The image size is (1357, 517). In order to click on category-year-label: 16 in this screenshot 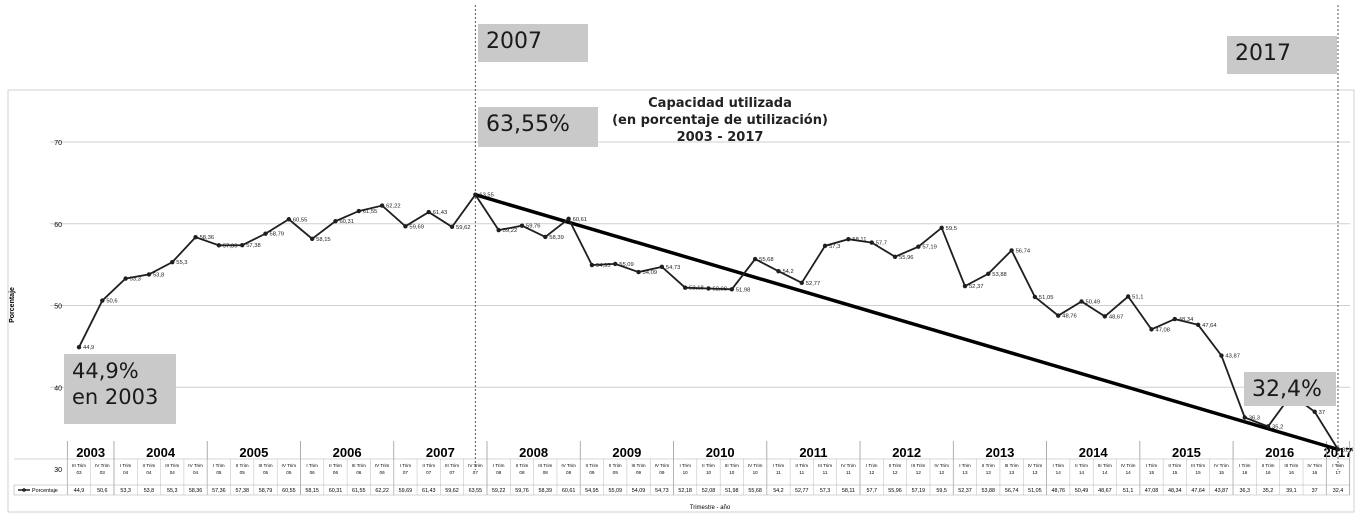, I will do `click(1315, 472)`.